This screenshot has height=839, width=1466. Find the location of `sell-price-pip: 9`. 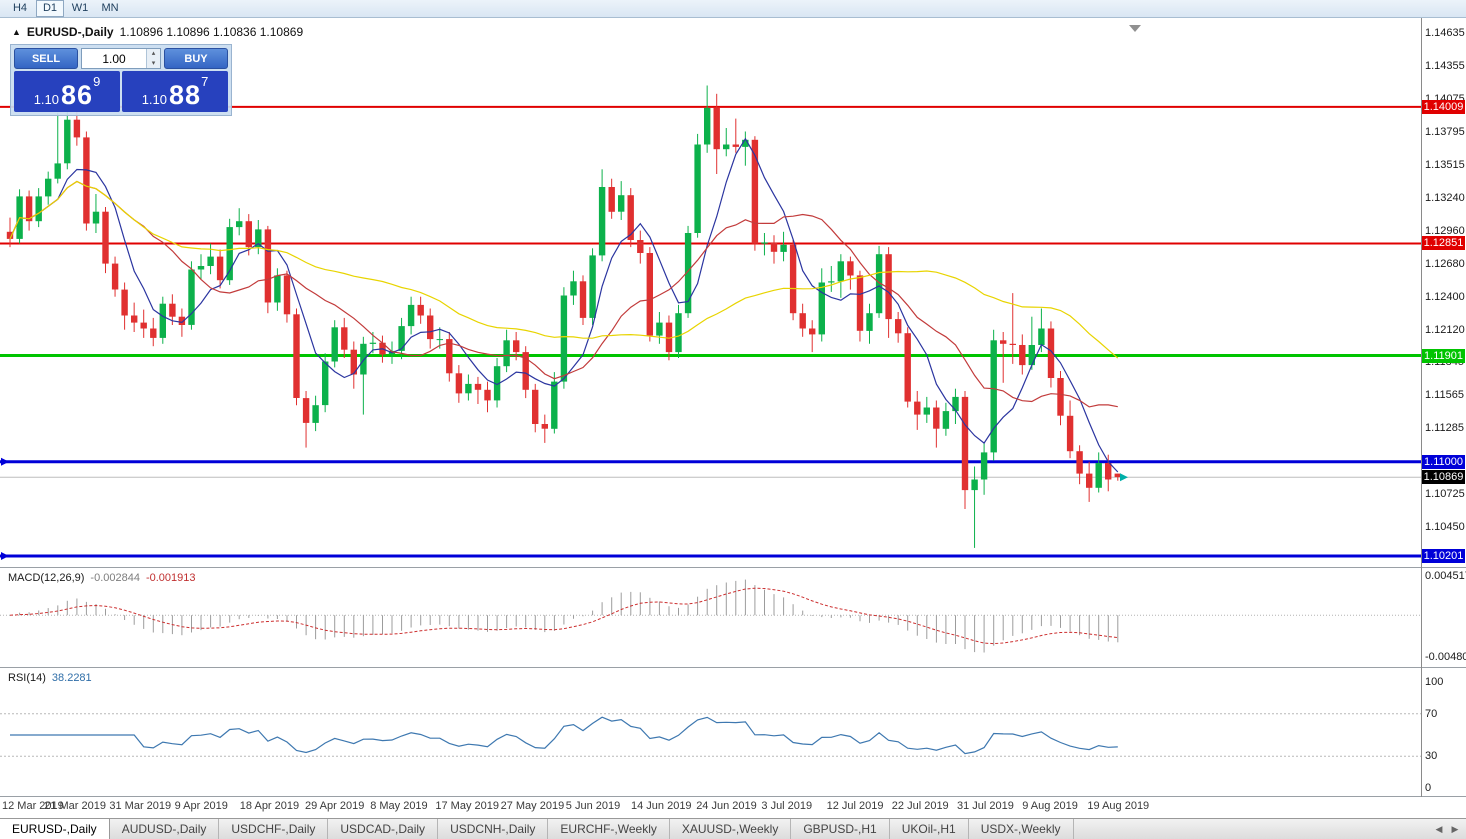

sell-price-pip: 9 is located at coordinates (97, 81).